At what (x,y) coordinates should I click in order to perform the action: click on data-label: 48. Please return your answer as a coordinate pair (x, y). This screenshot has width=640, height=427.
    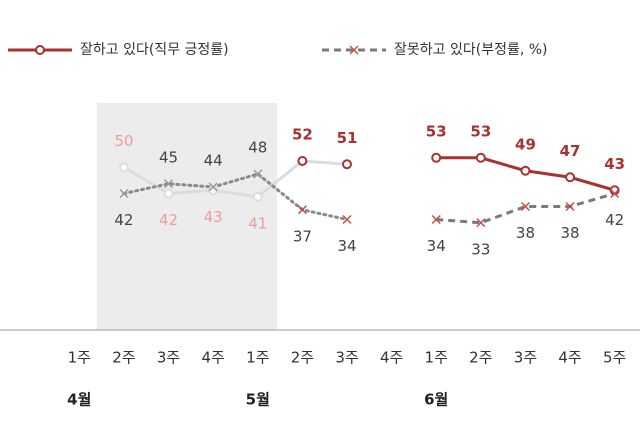
    Looking at the image, I should click on (257, 148).